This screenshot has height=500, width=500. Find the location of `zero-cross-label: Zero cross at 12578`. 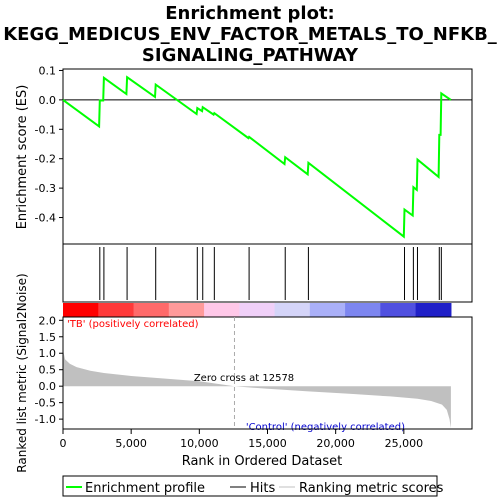

zero-cross-label: Zero cross at 12578 is located at coordinates (244, 378).